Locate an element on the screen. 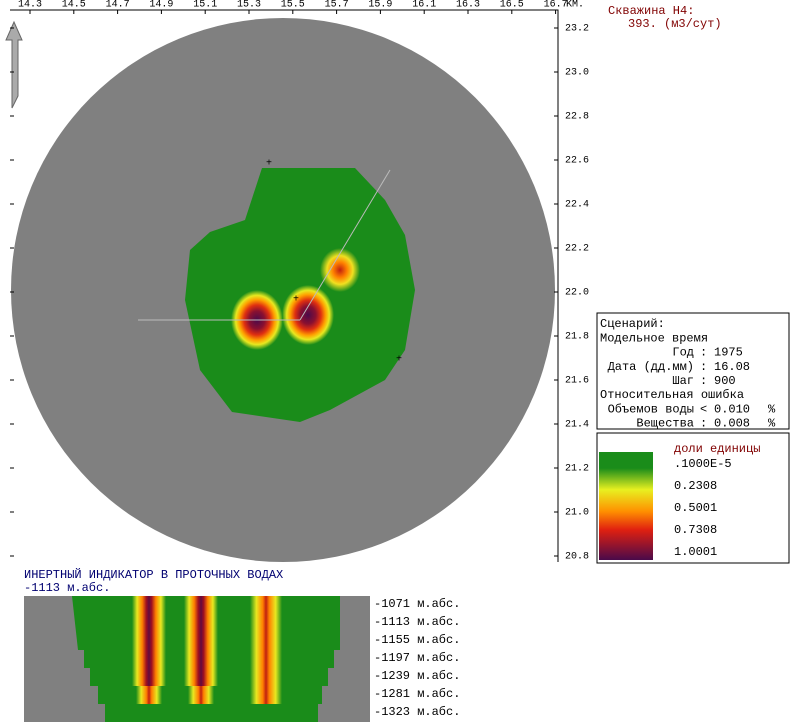  depth-label: -1197 м.абс. is located at coordinates (417, 658).